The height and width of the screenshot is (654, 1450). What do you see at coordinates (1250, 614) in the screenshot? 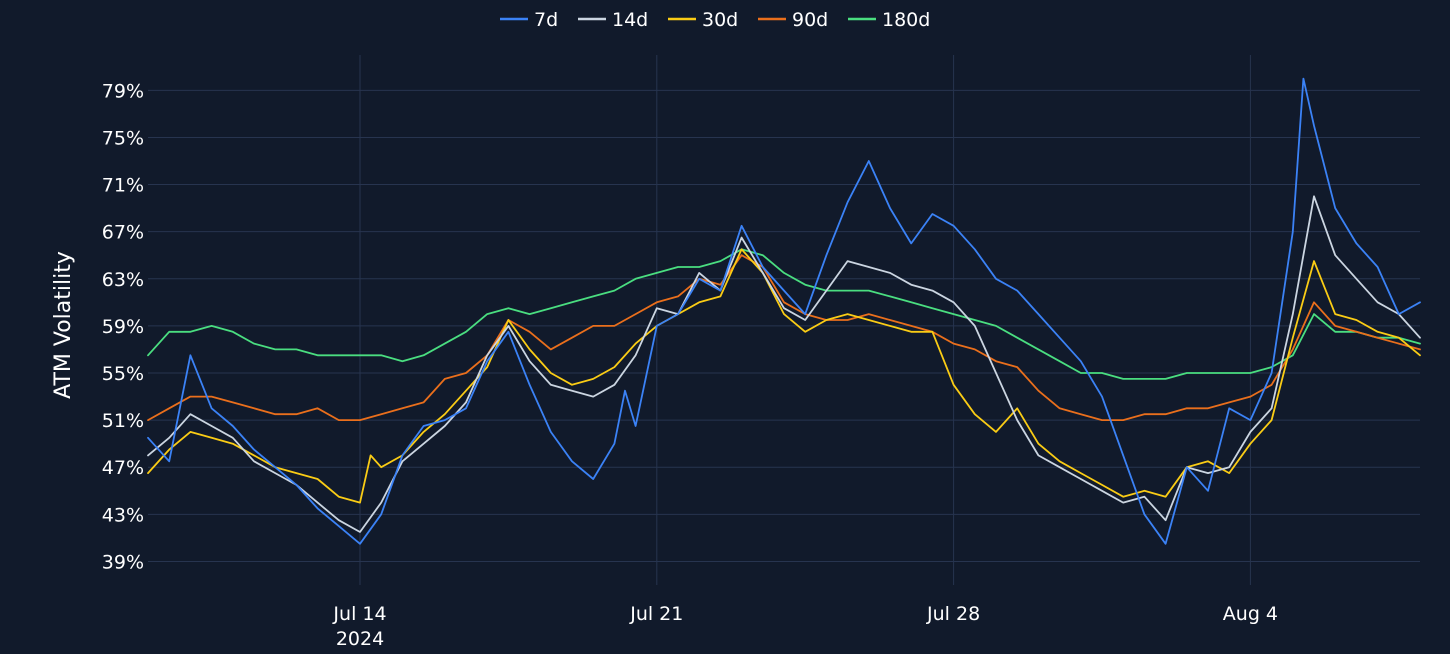
I see `x-tick-label: Aug 4` at bounding box center [1250, 614].